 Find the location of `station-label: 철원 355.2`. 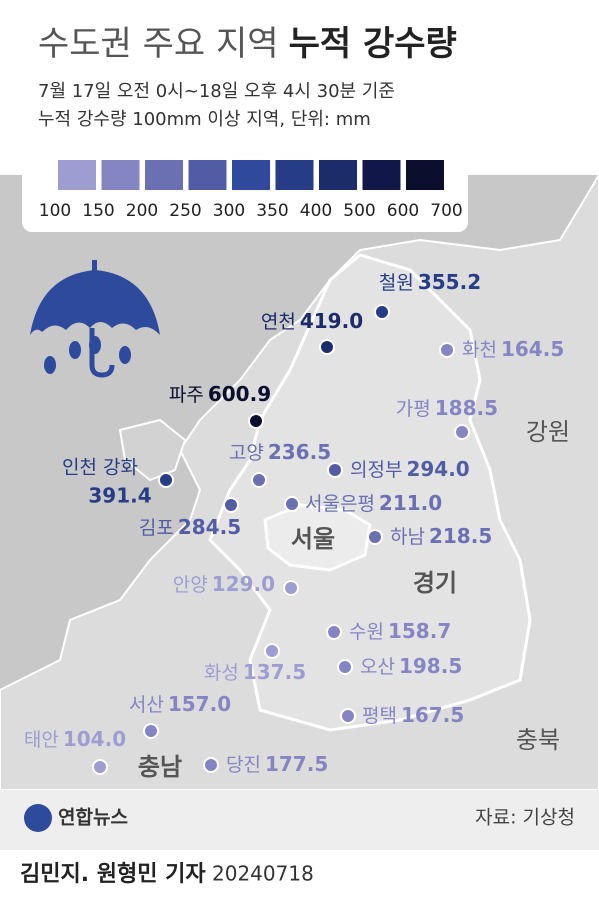

station-label: 철원 355.2 is located at coordinates (430, 282).